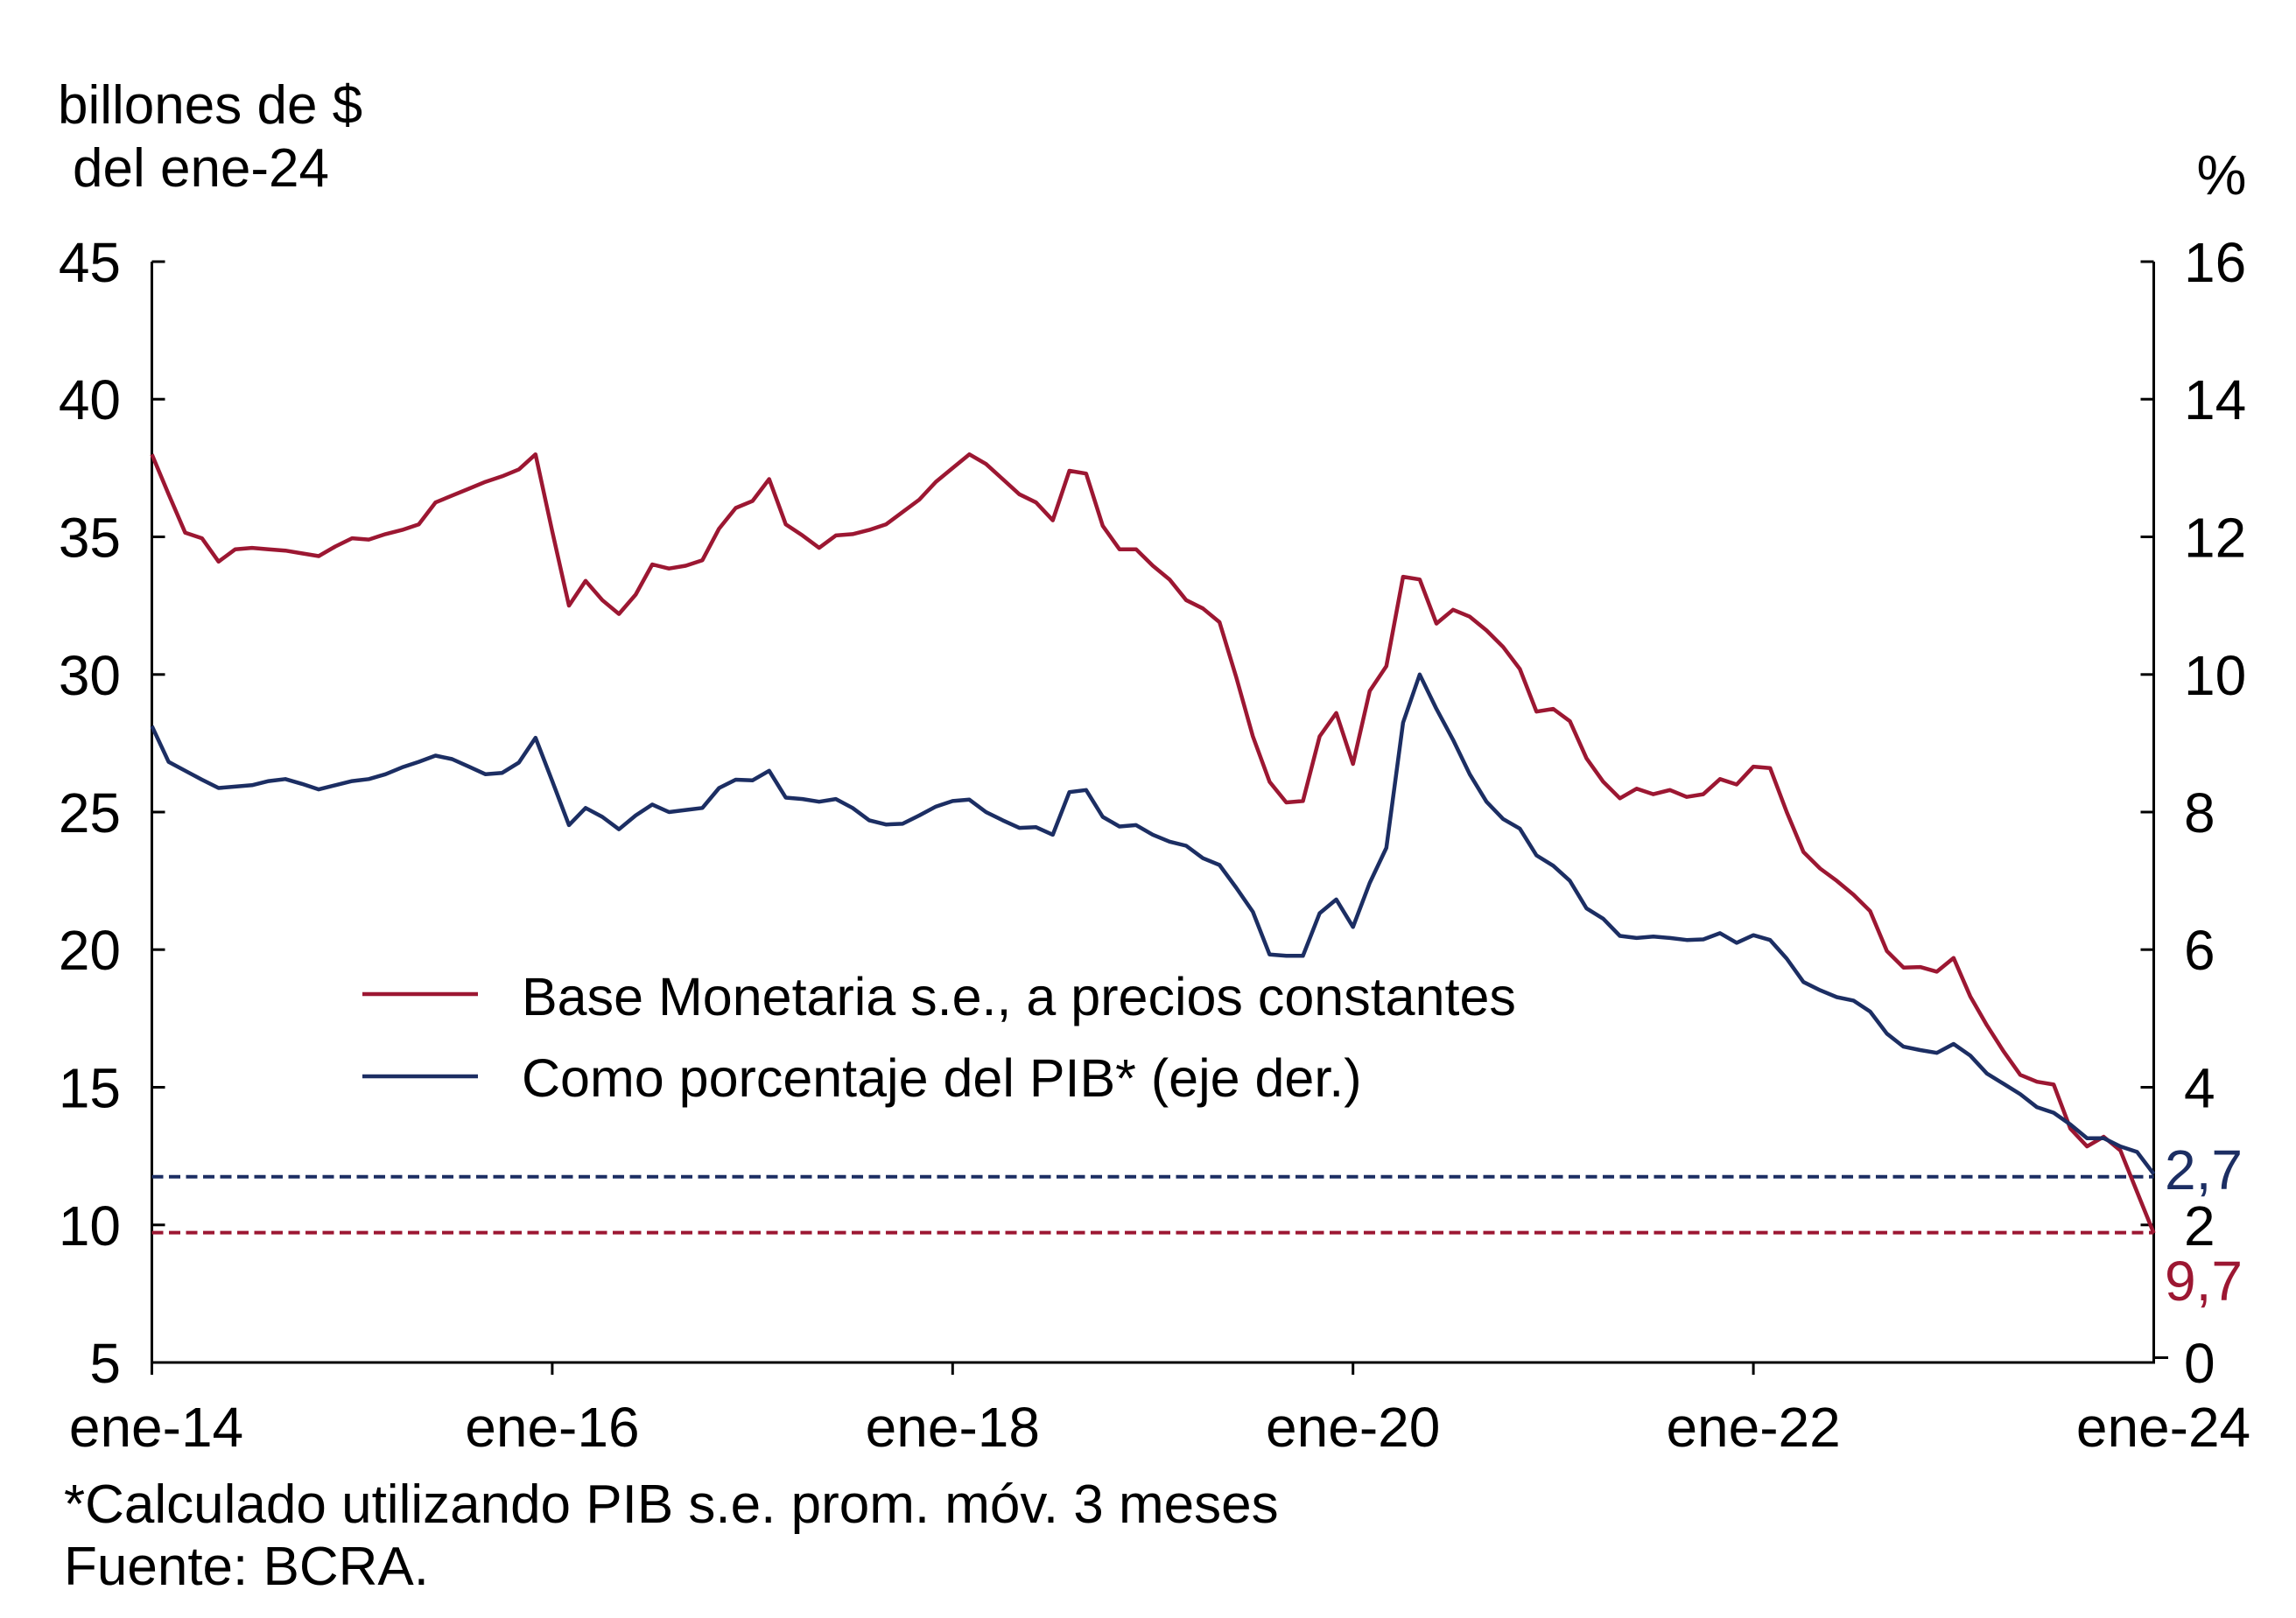 Image resolution: width=2296 pixels, height=1618 pixels. Describe the element at coordinates (156, 1428) in the screenshot. I see `svg-text: ene-14` at that location.